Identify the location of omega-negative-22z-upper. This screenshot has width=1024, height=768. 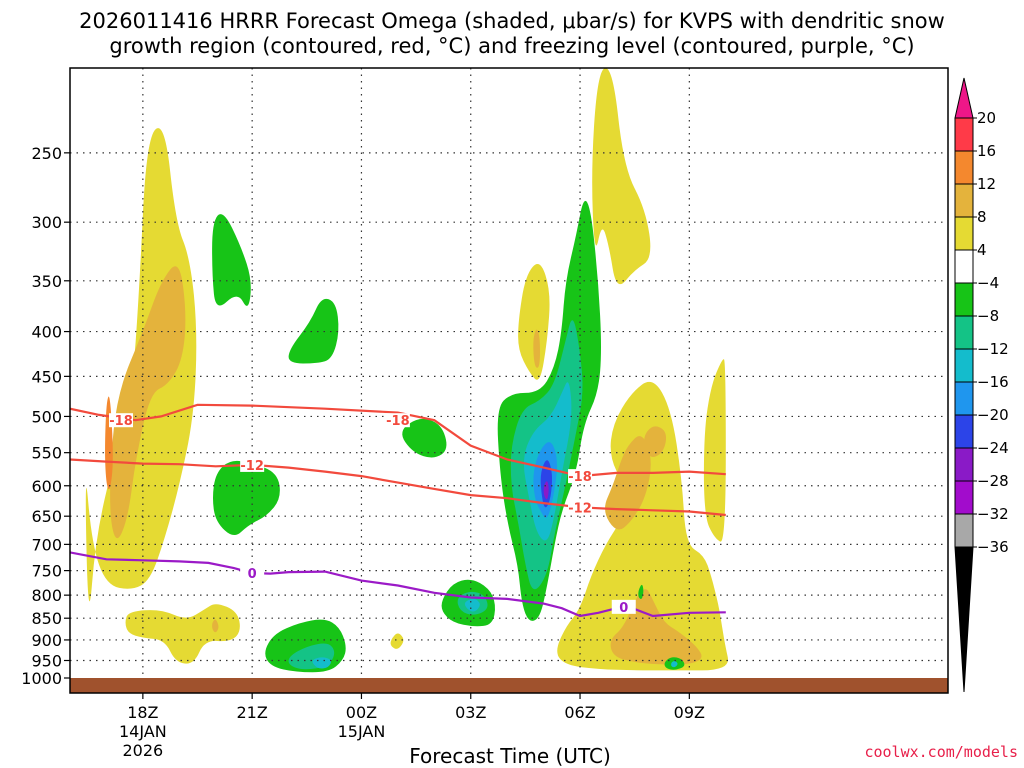
(313, 331).